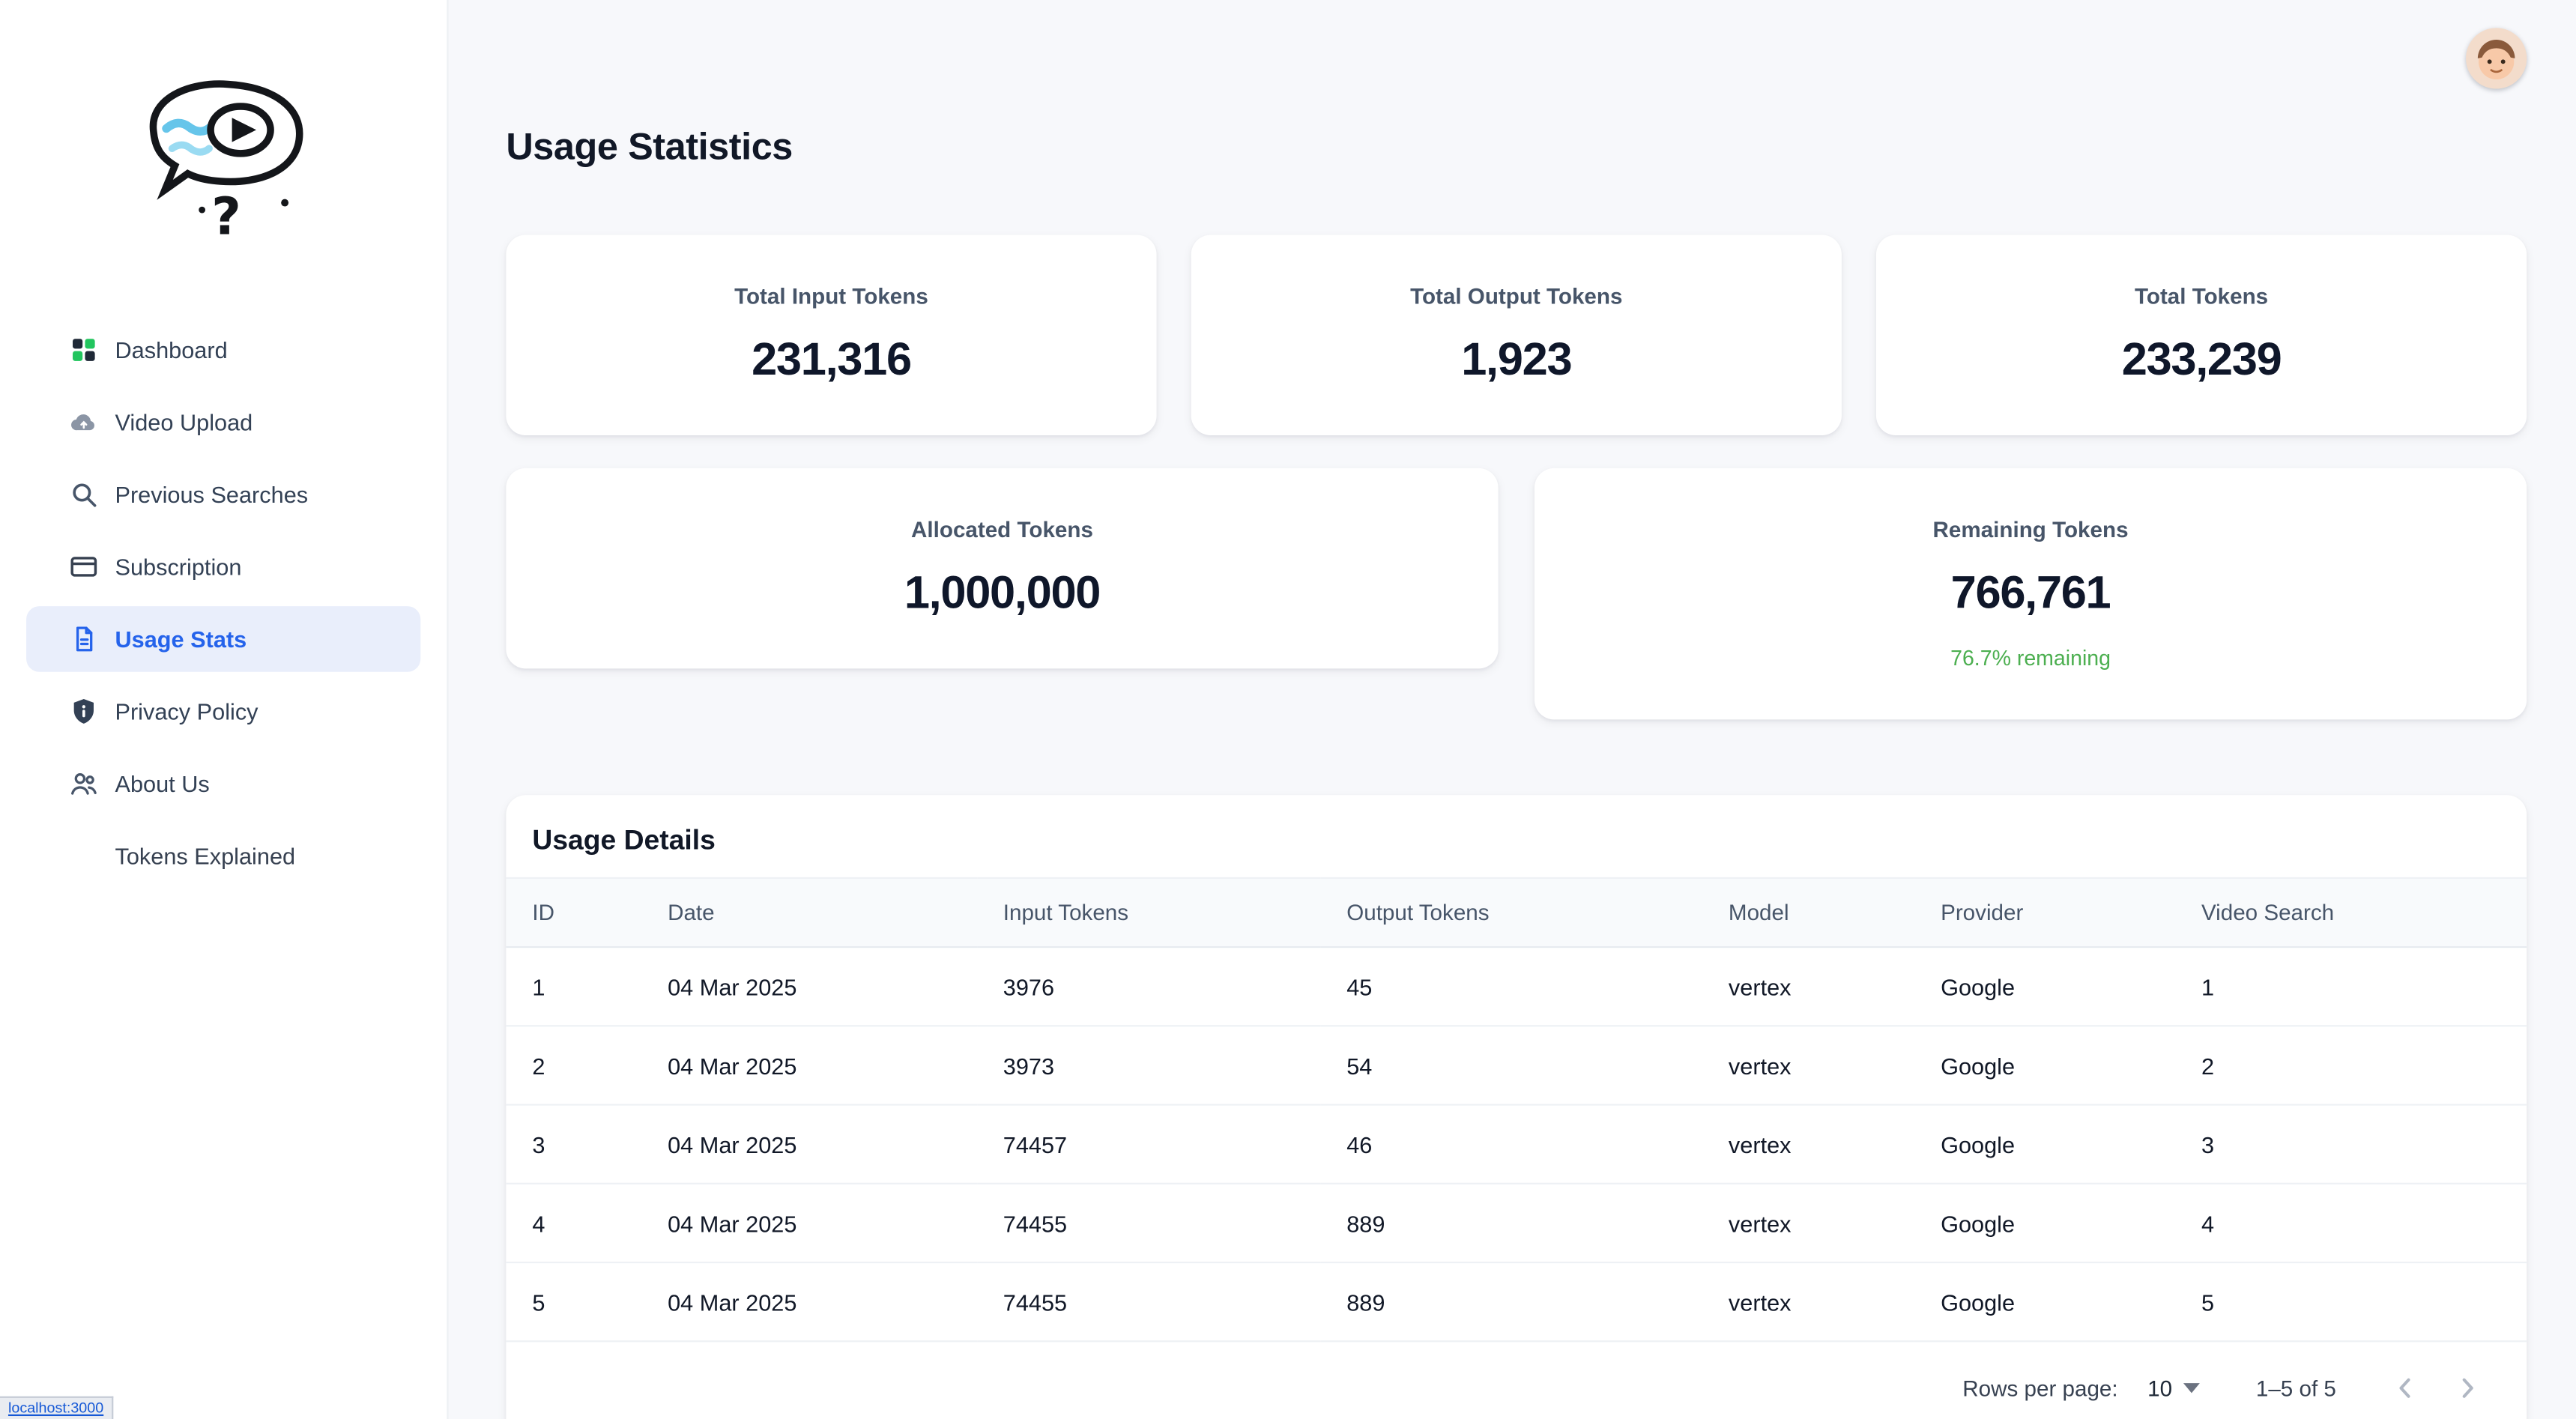  Describe the element at coordinates (223, 784) in the screenshot. I see `sidebar-item-about-us: About Us` at that location.